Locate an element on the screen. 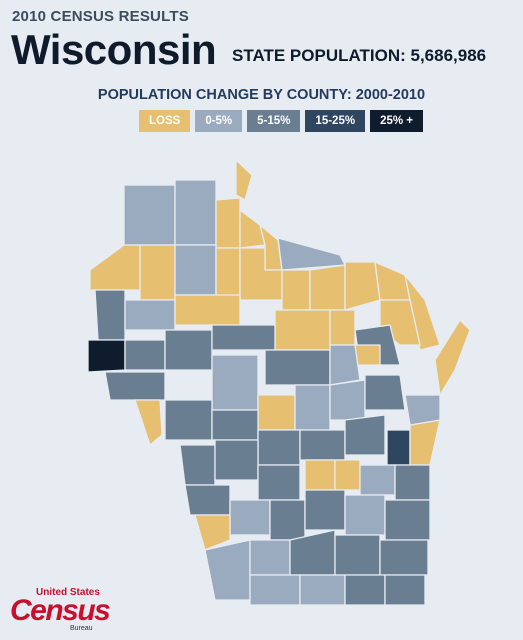 This screenshot has width=523, height=640. logo-bottom-text: Bureau is located at coordinates (81, 628).